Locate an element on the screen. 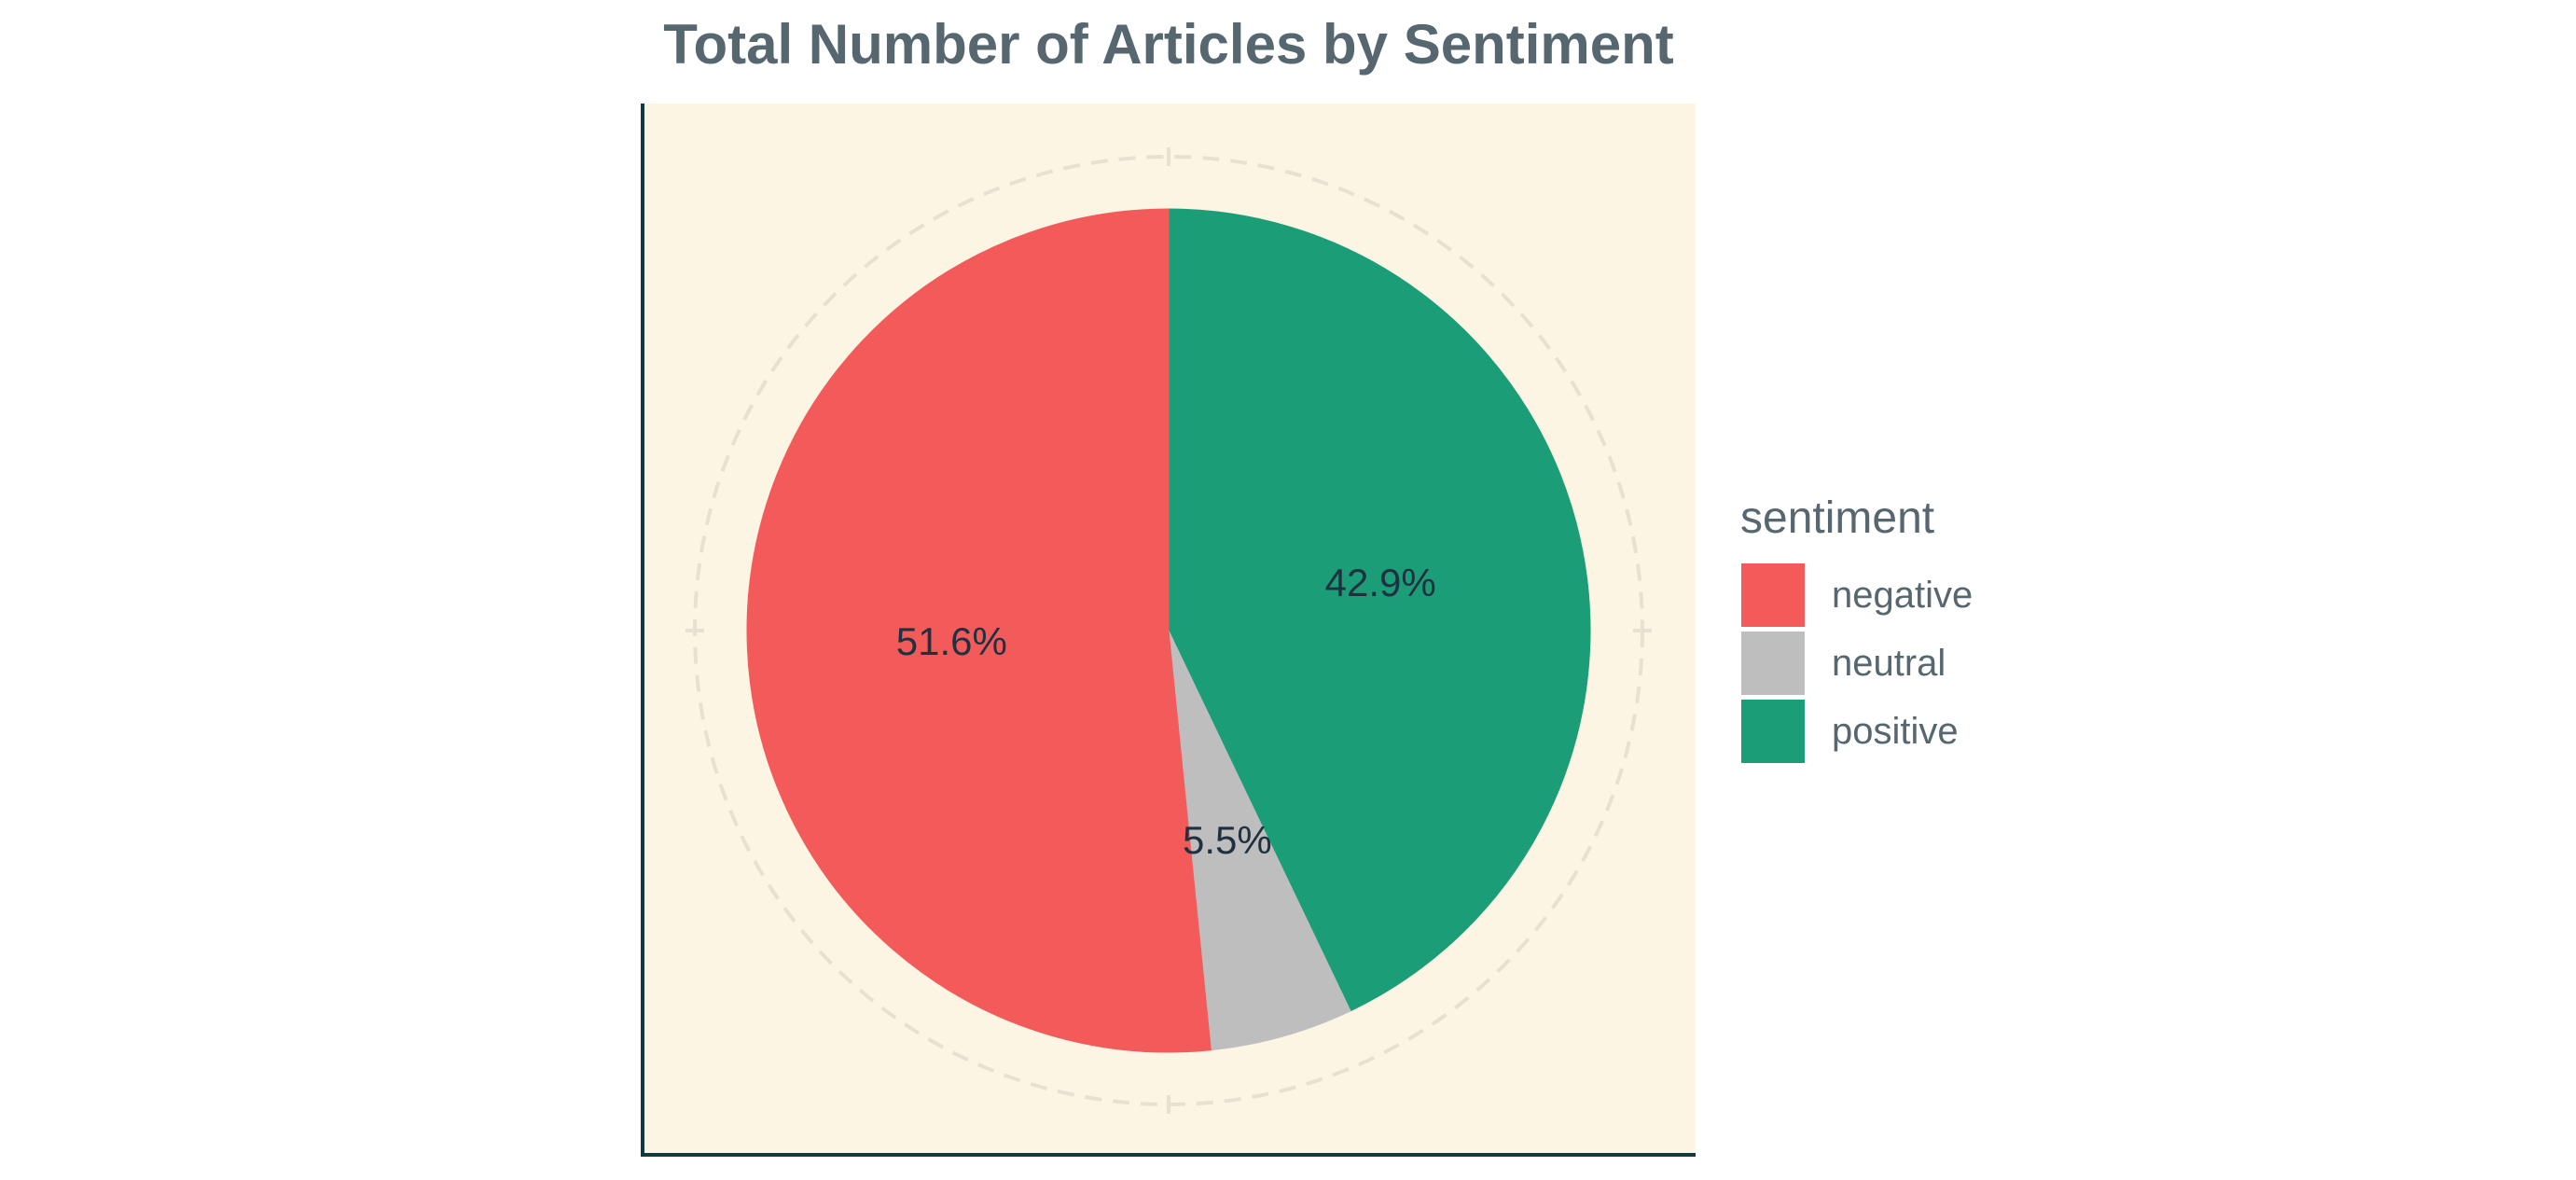  legend-swatch-negative is located at coordinates (1773, 595).